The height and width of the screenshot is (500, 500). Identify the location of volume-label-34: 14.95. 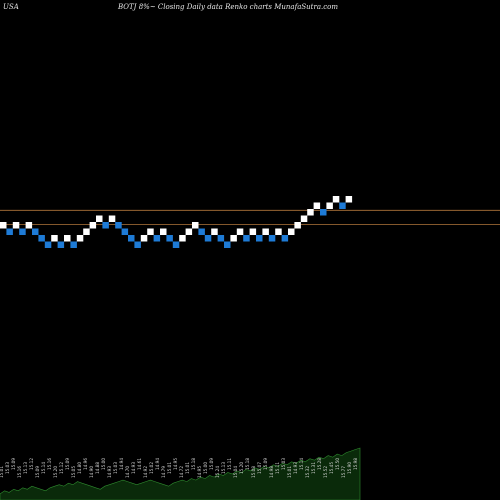
(199, 472).